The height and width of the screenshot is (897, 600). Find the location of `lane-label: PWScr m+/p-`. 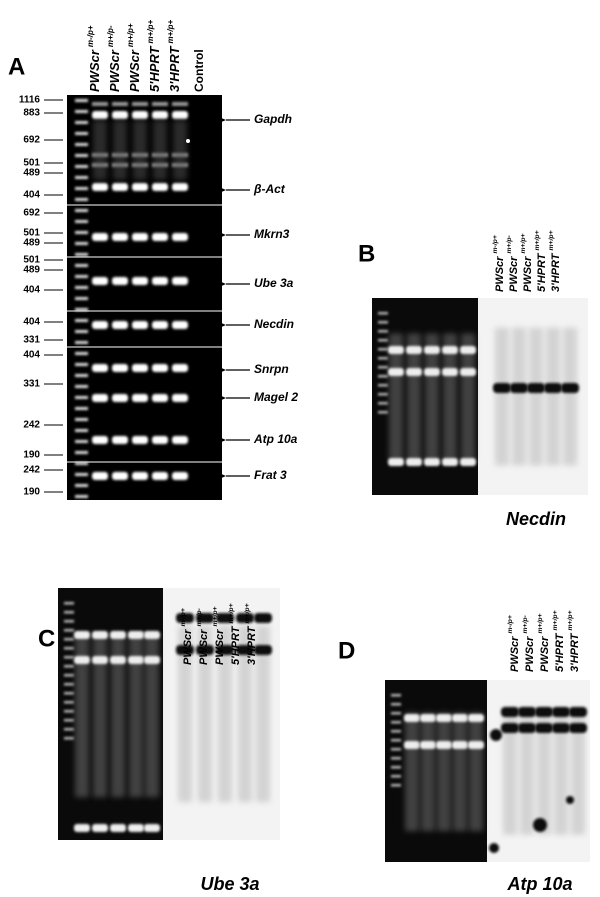

lane-label: PWScr m+/p- is located at coordinates (529, 643).